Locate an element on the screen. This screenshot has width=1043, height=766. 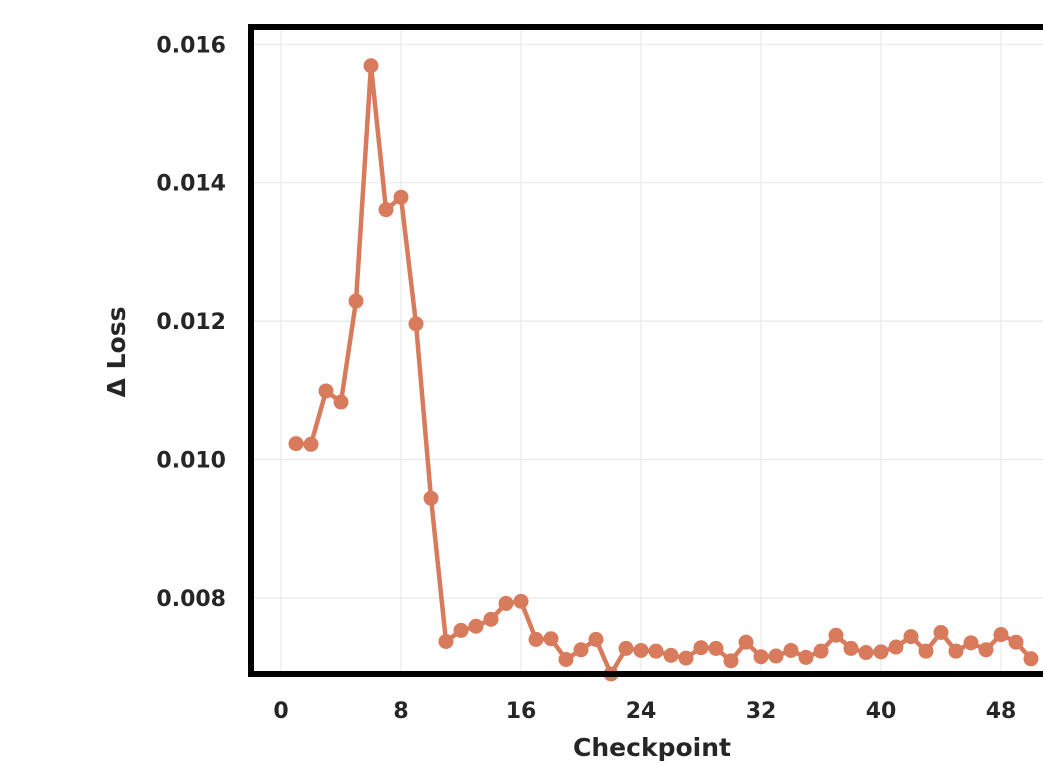
x-tick-label: 8 is located at coordinates (400, 711).